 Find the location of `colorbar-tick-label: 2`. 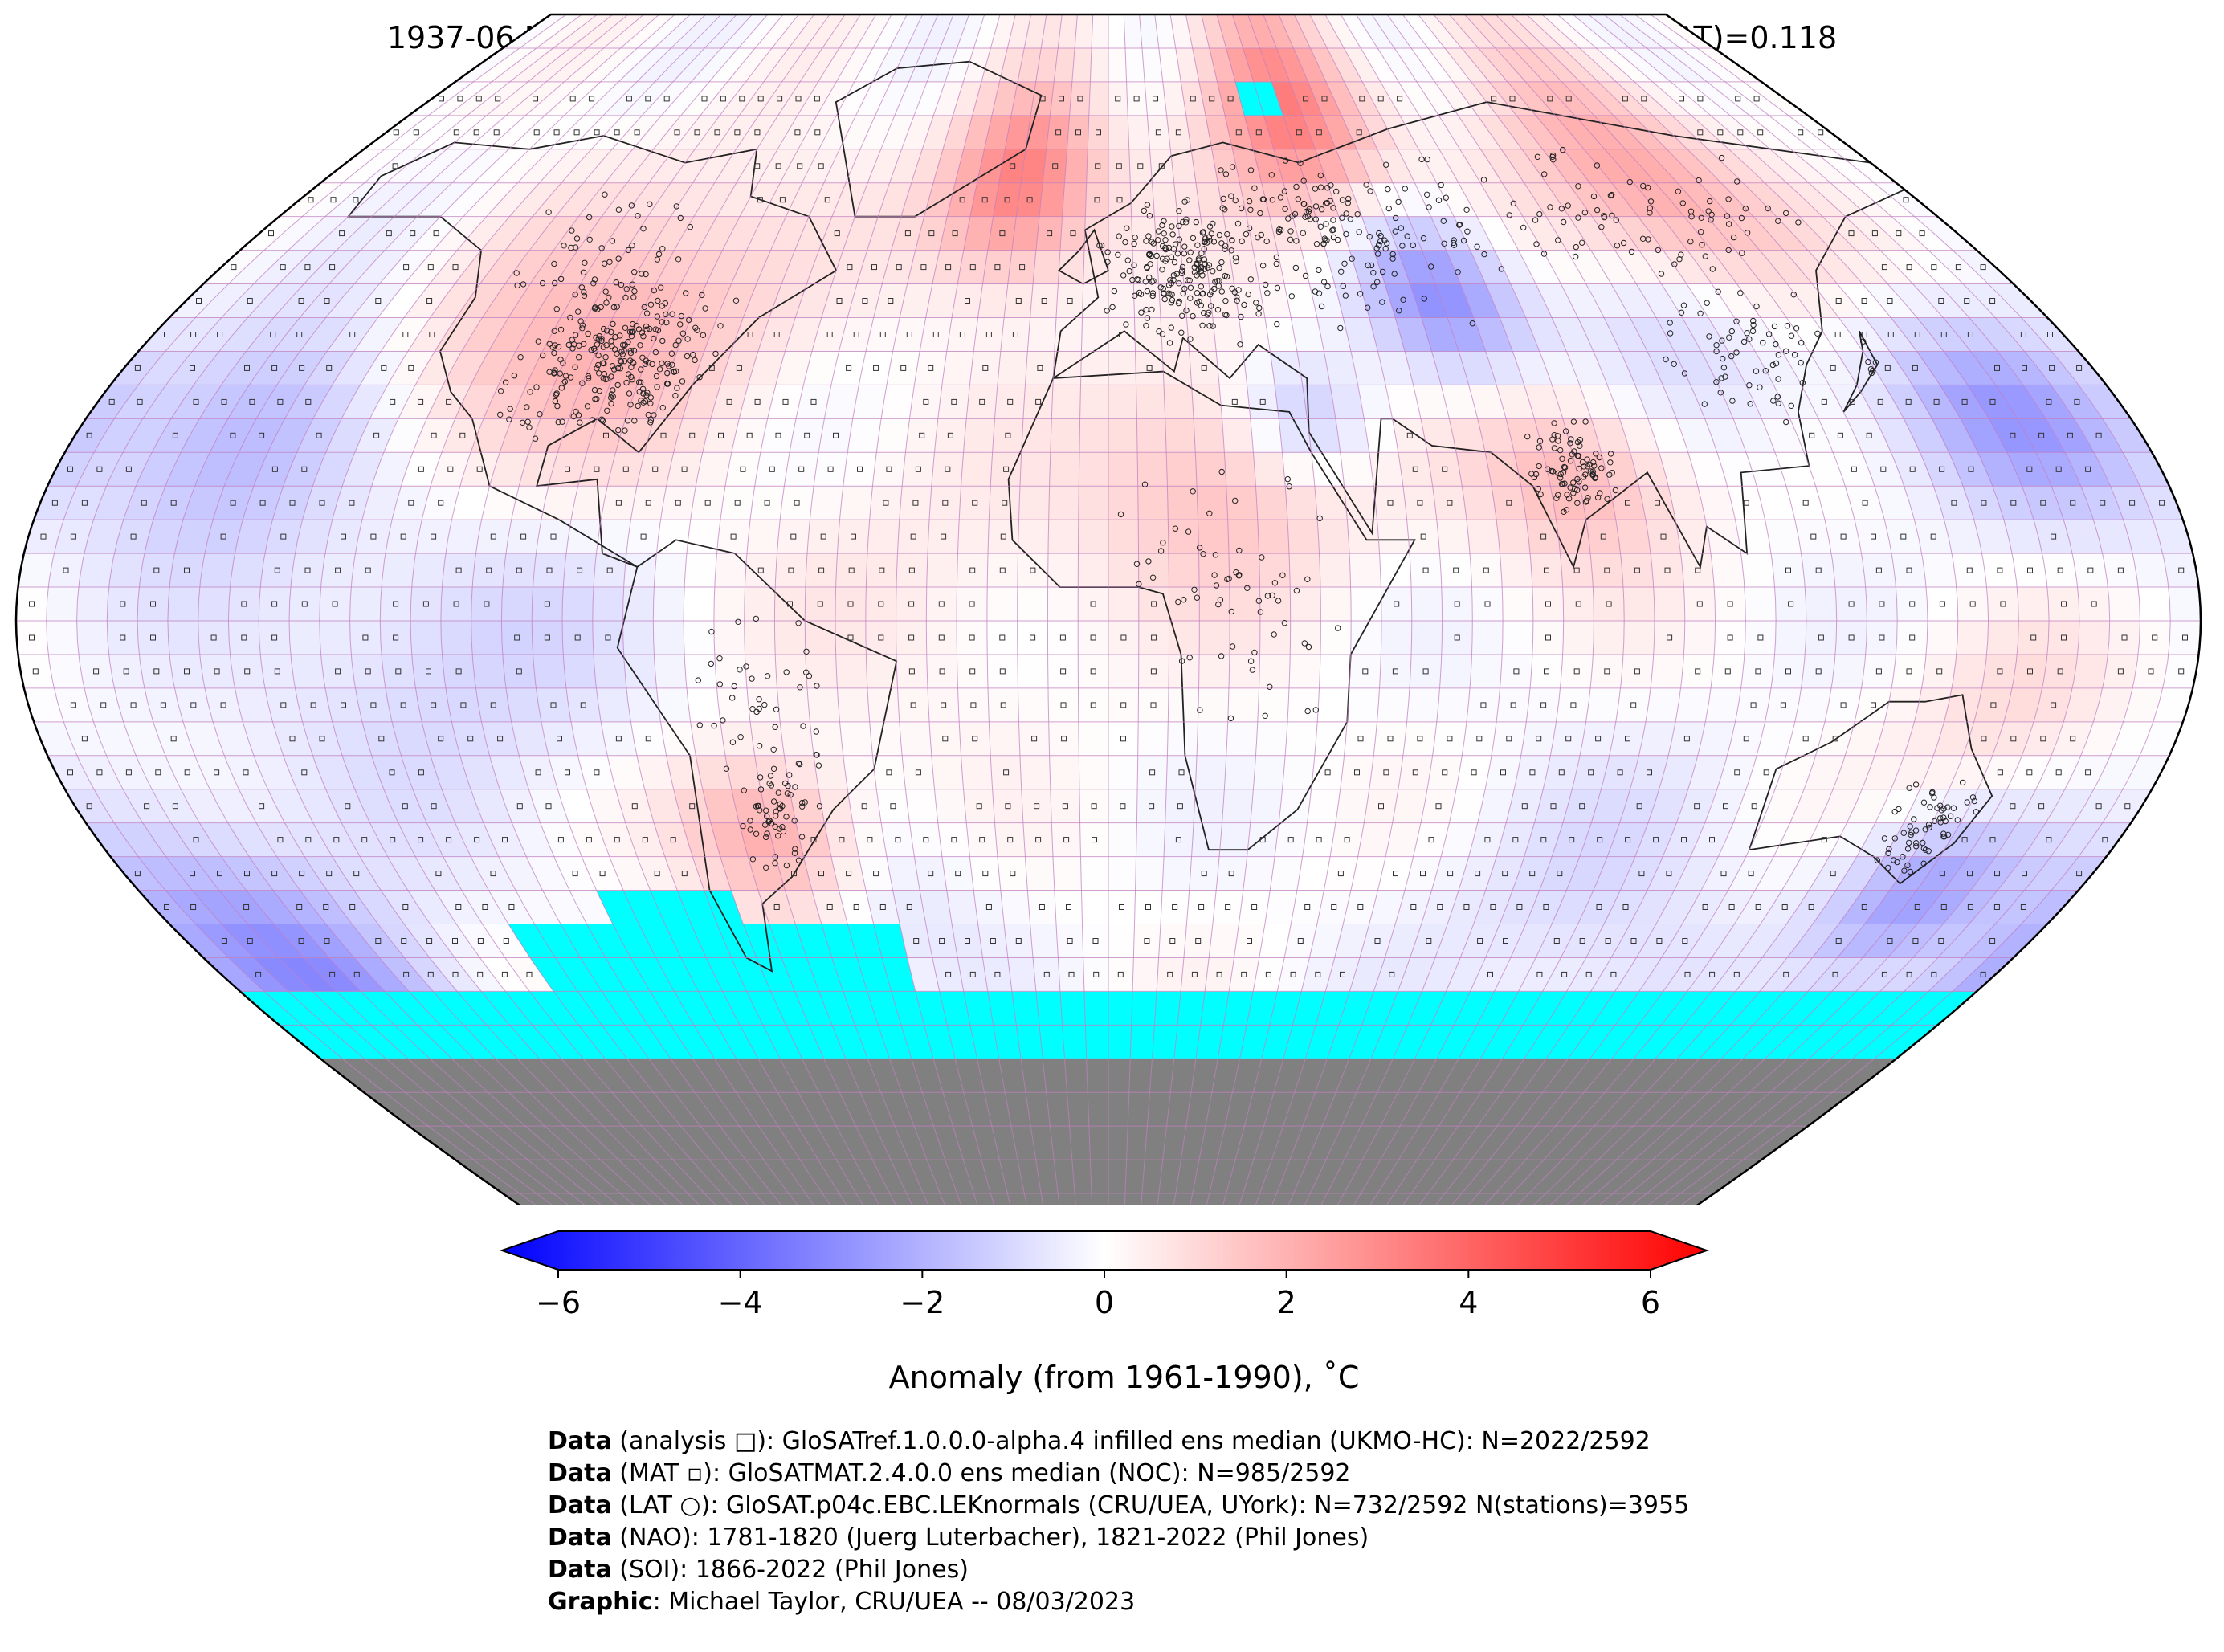

colorbar-tick-label: 2 is located at coordinates (1286, 1302).